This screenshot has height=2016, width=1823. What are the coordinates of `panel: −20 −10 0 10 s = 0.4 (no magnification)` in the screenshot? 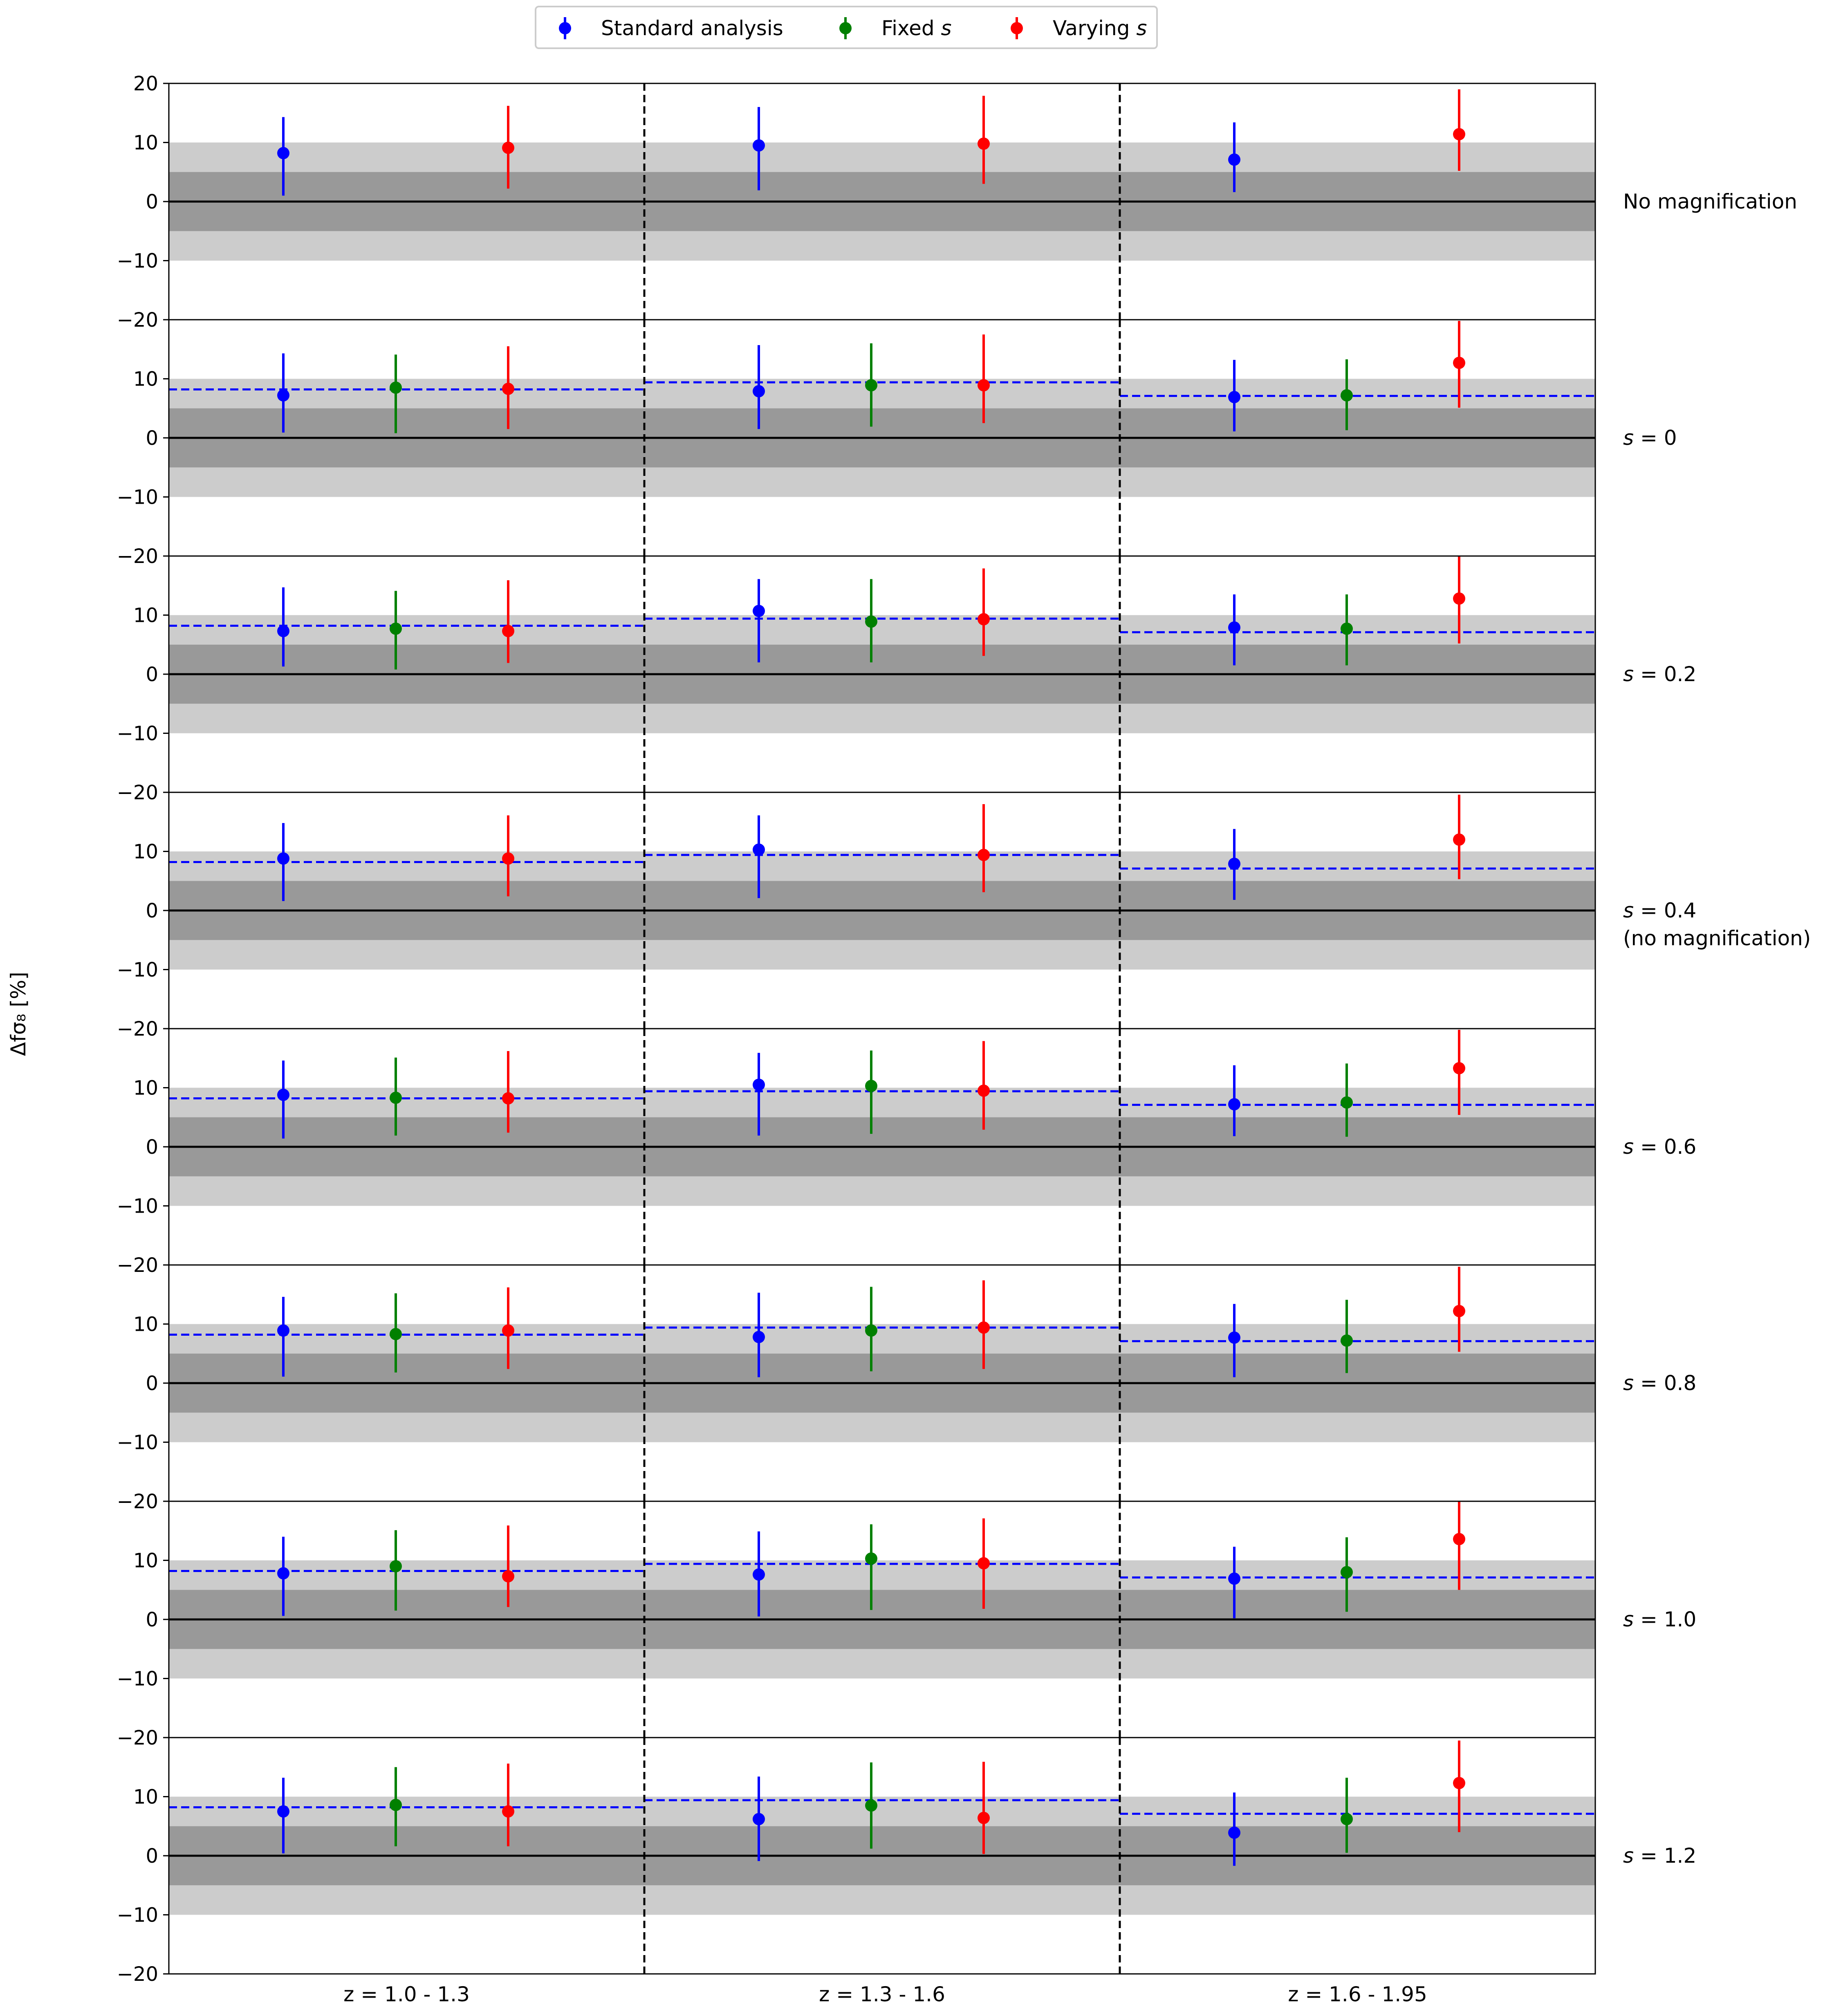 It's located at (964, 916).